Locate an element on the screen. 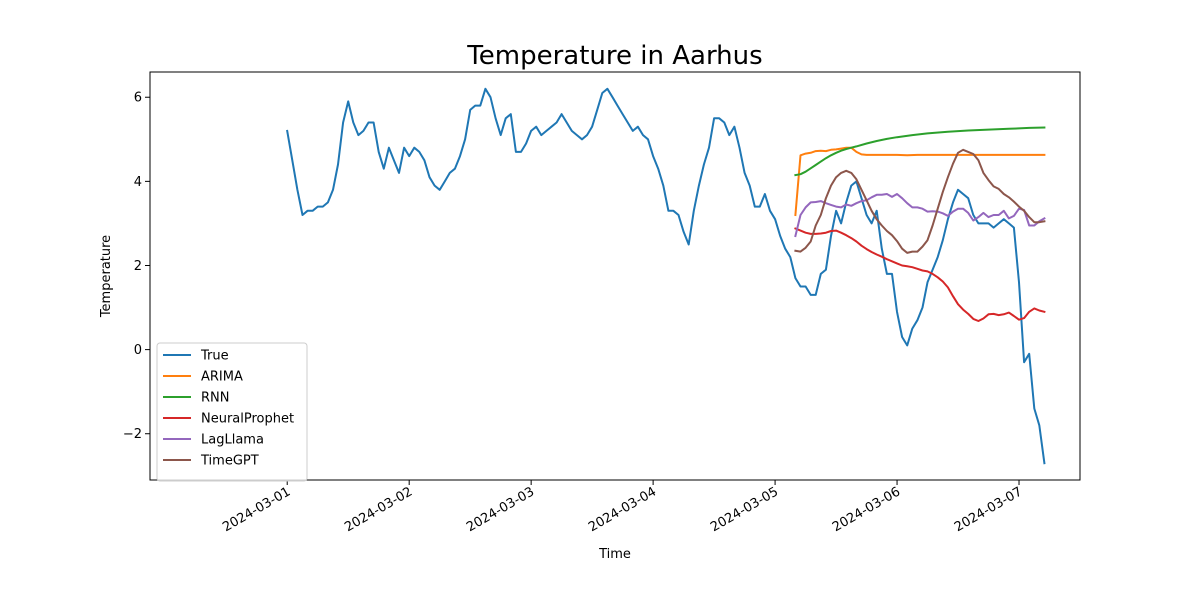 The height and width of the screenshot is (600, 1200). y-tick-label: 6 is located at coordinates (138, 98).